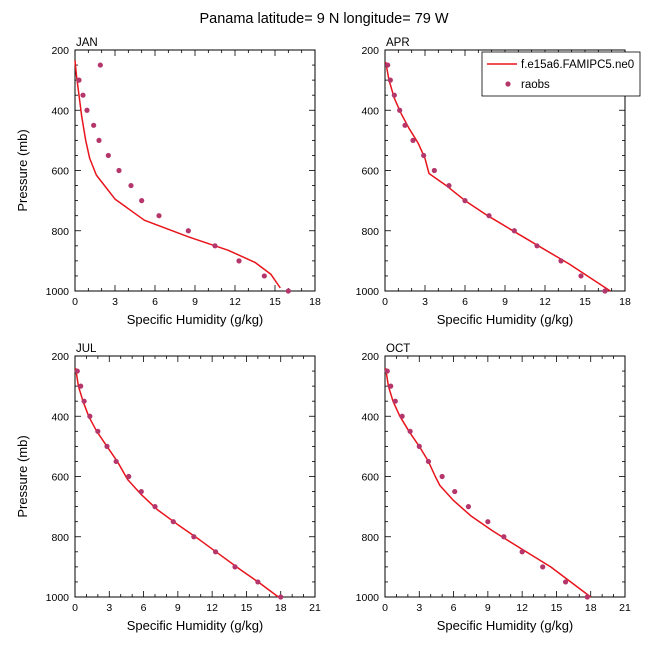 This screenshot has height=648, width=648. Describe the element at coordinates (398, 349) in the screenshot. I see `panel-label: OCT` at that location.